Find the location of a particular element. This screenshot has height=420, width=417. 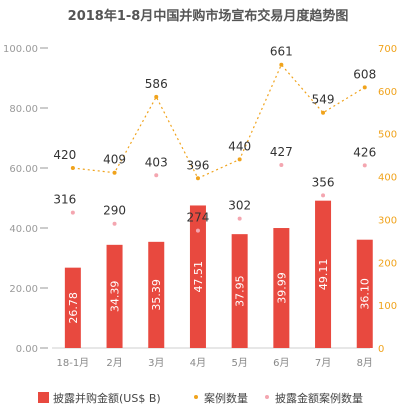

bar-value-label: 35.39 is located at coordinates (156, 295).